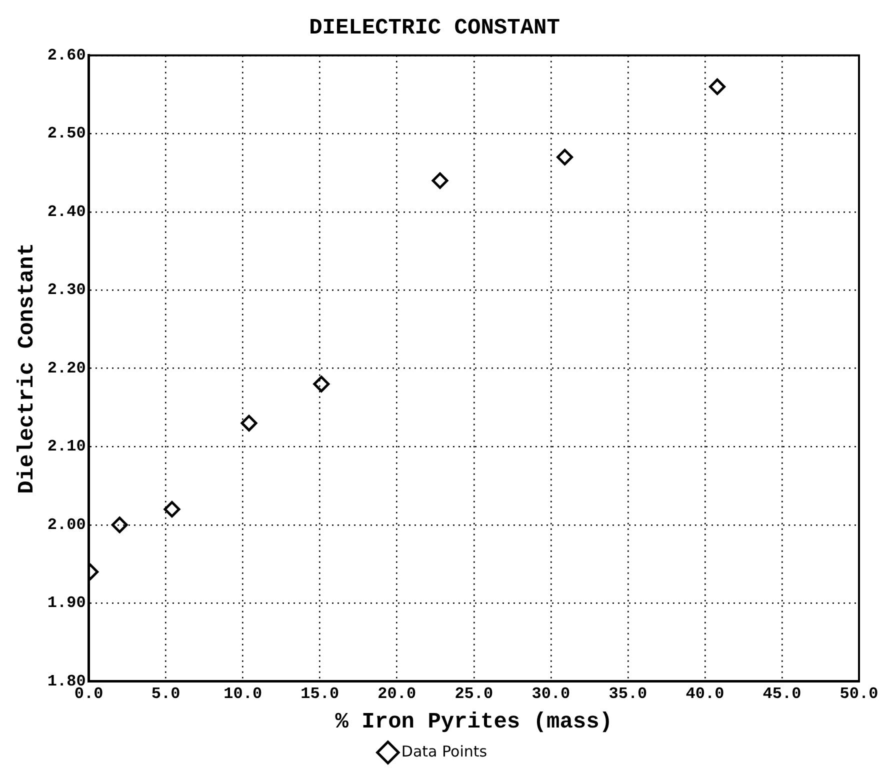 This screenshot has width=889, height=775. What do you see at coordinates (66, 447) in the screenshot?
I see `y-tick-label: 2.10` at bounding box center [66, 447].